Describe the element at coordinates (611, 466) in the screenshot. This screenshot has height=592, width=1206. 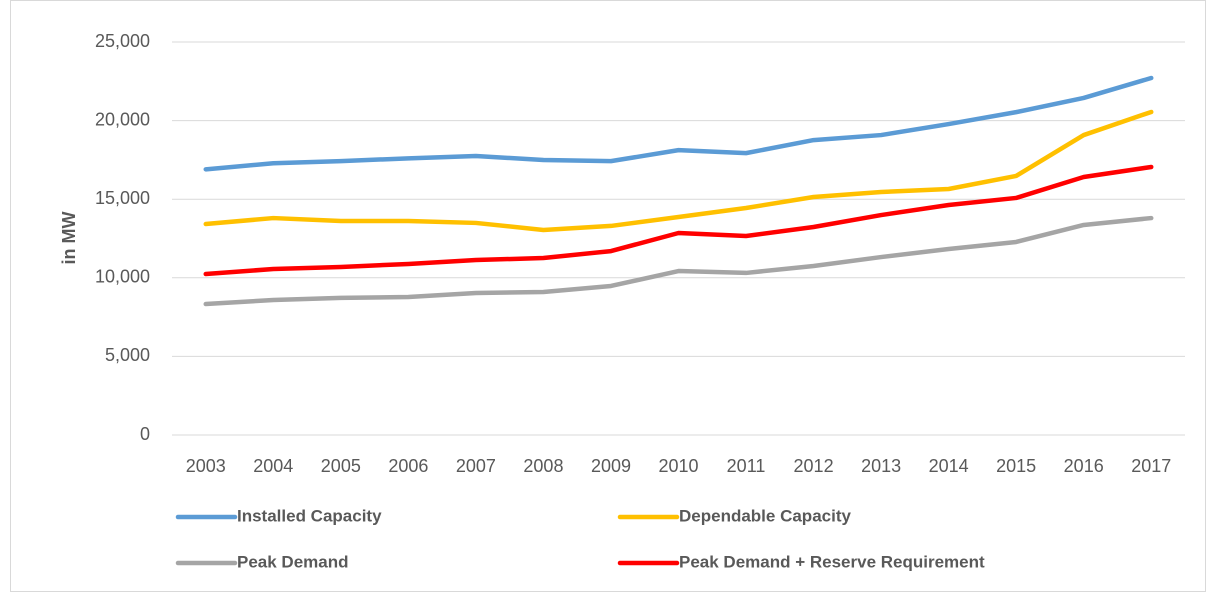
I see `x-tick-label: 2009` at that location.